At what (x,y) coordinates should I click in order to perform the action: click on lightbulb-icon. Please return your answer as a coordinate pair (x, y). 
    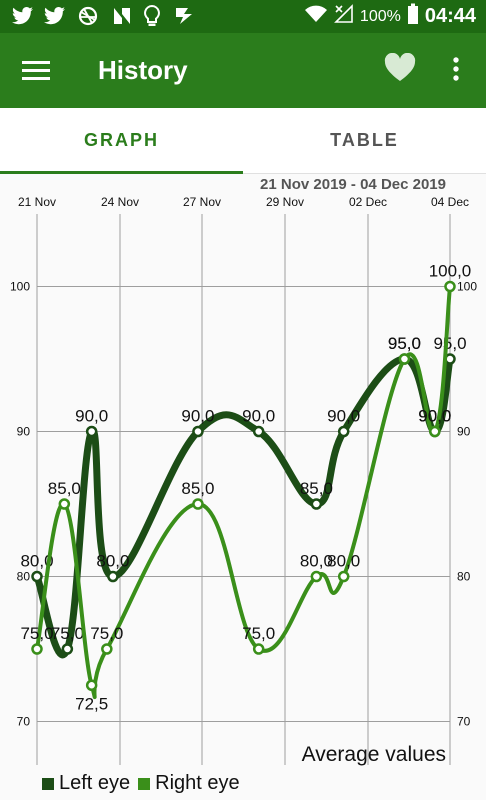
    Looking at the image, I should click on (152, 16).